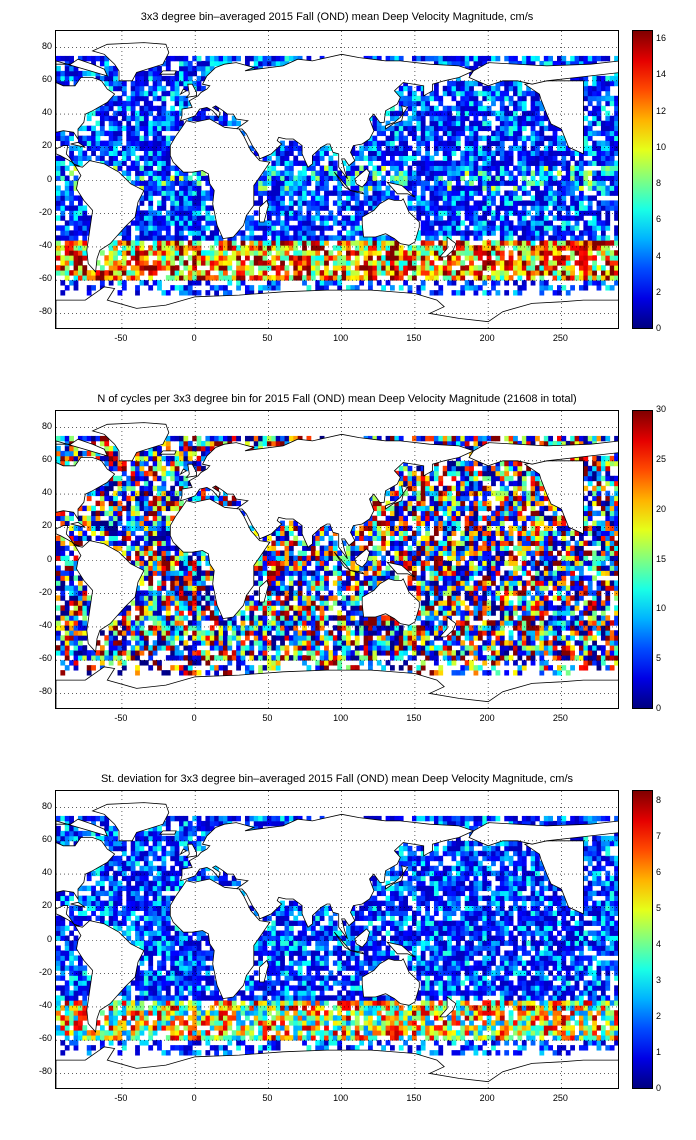 This screenshot has width=696, height=1140. Describe the element at coordinates (264, 211) in the screenshot. I see `coastline` at that location.